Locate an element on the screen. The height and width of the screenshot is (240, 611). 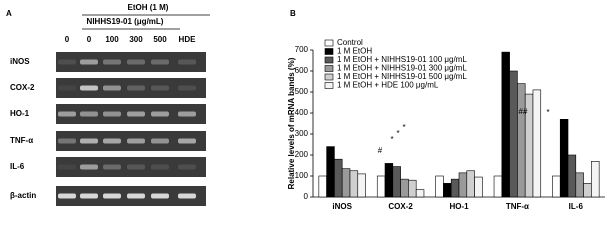
x-tick-label: iNOS is located at coordinates (342, 206).